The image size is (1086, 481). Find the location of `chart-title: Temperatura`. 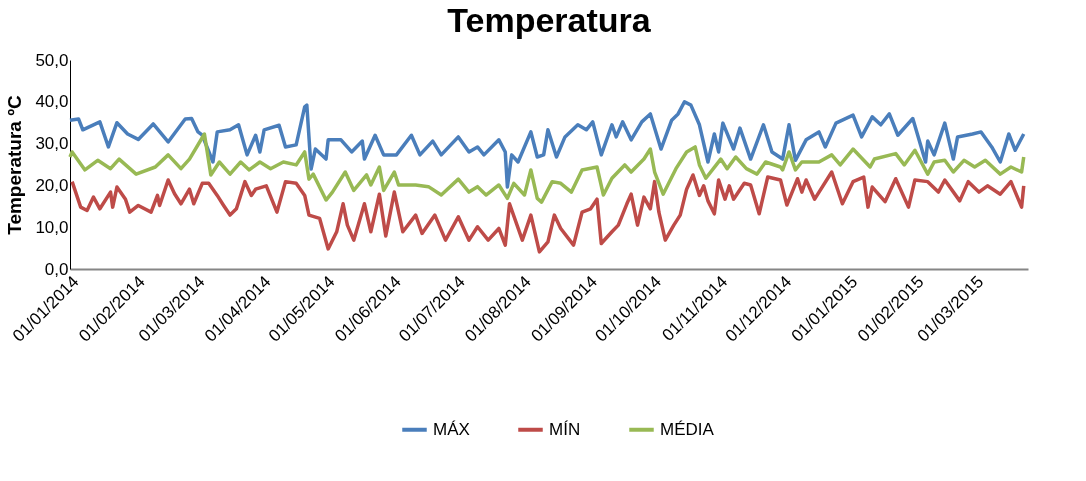

chart-title: Temperatura is located at coordinates (549, 20).